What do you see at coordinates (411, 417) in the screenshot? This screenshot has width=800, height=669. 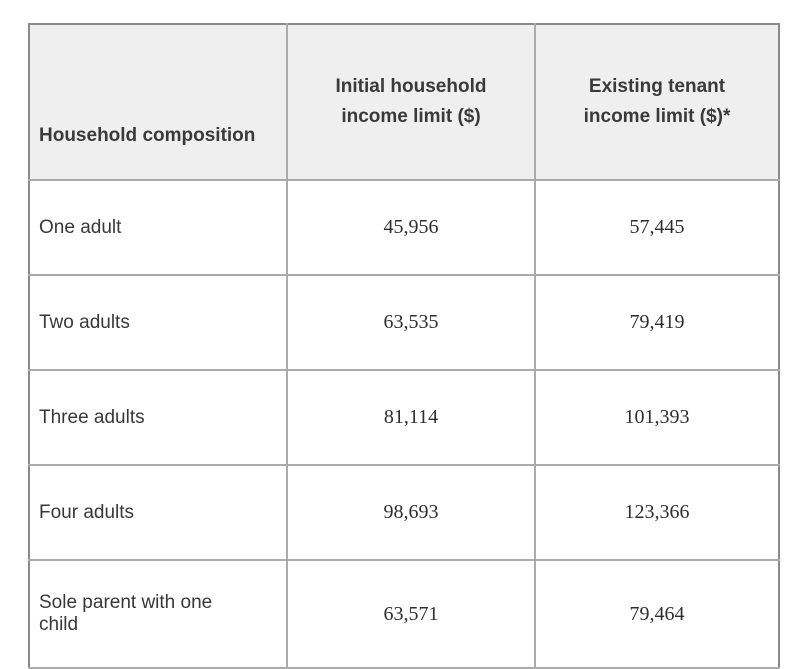 I see `initial-income-limit-value: 81,114` at bounding box center [411, 417].